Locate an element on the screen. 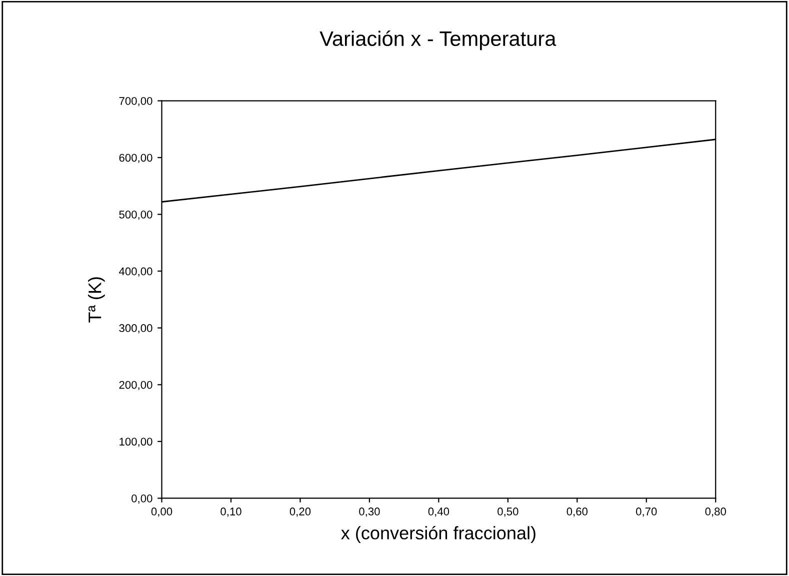 Image resolution: width=789 pixels, height=576 pixels. y-tick-label: 0,00 is located at coordinates (142, 499).